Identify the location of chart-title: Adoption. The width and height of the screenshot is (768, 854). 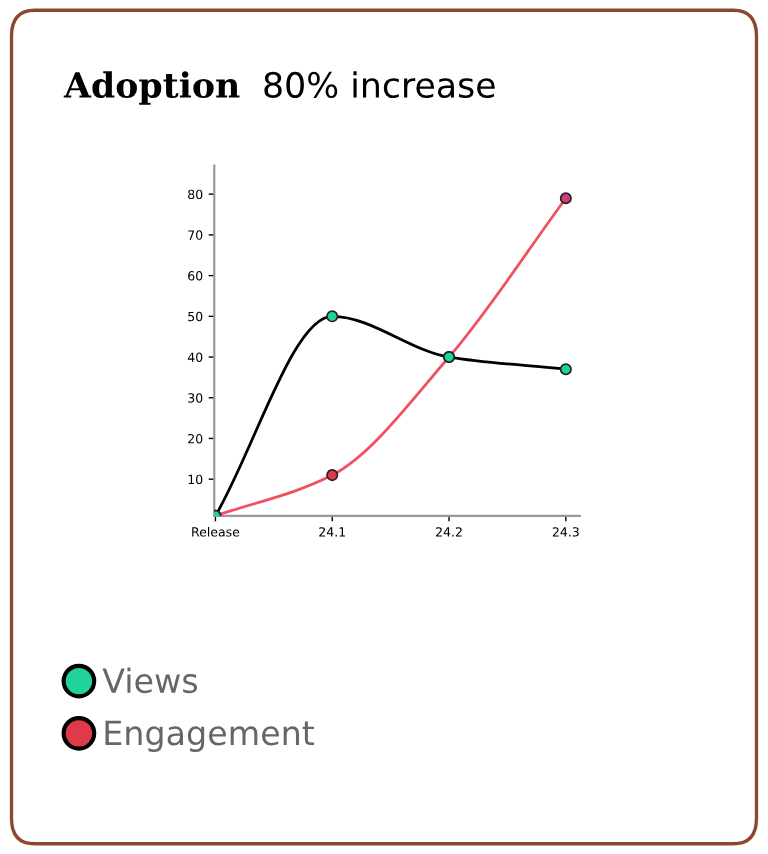
(151, 88).